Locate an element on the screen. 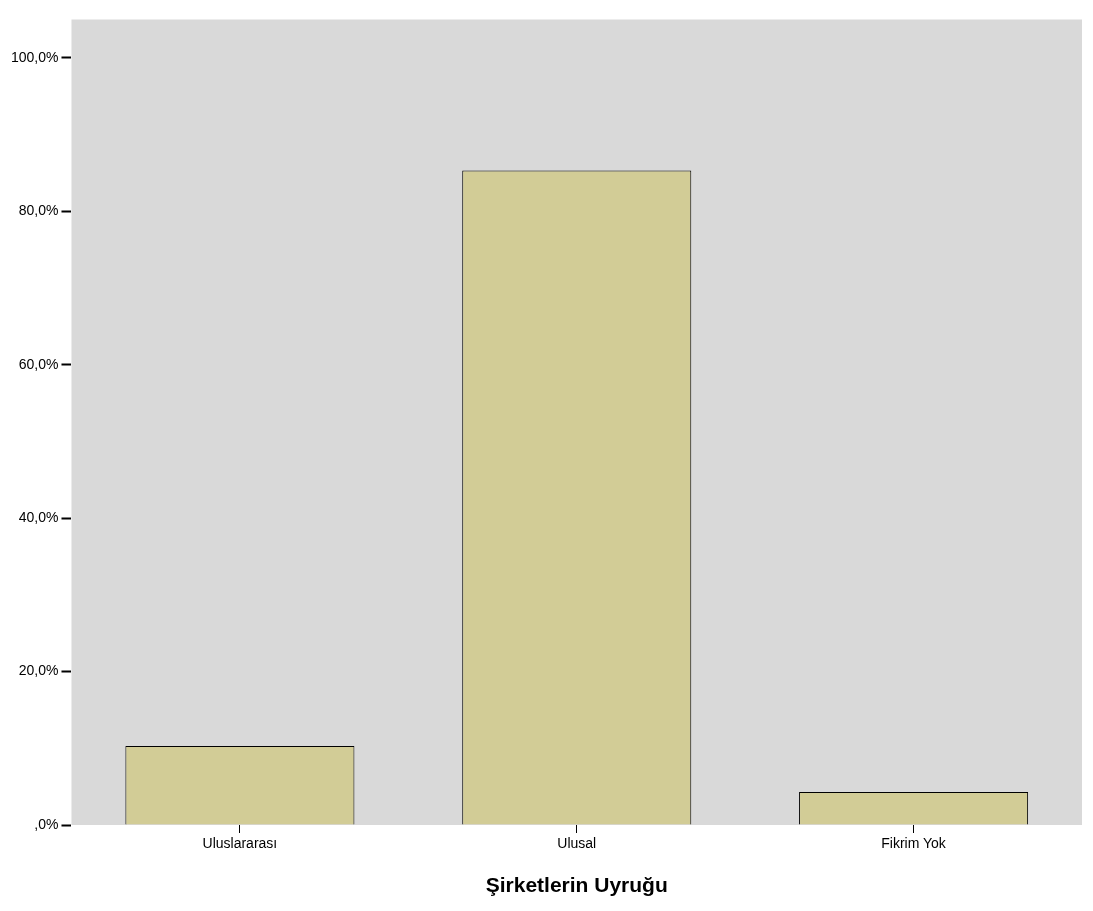  x-tick-label: Uluslararası is located at coordinates (240, 843).